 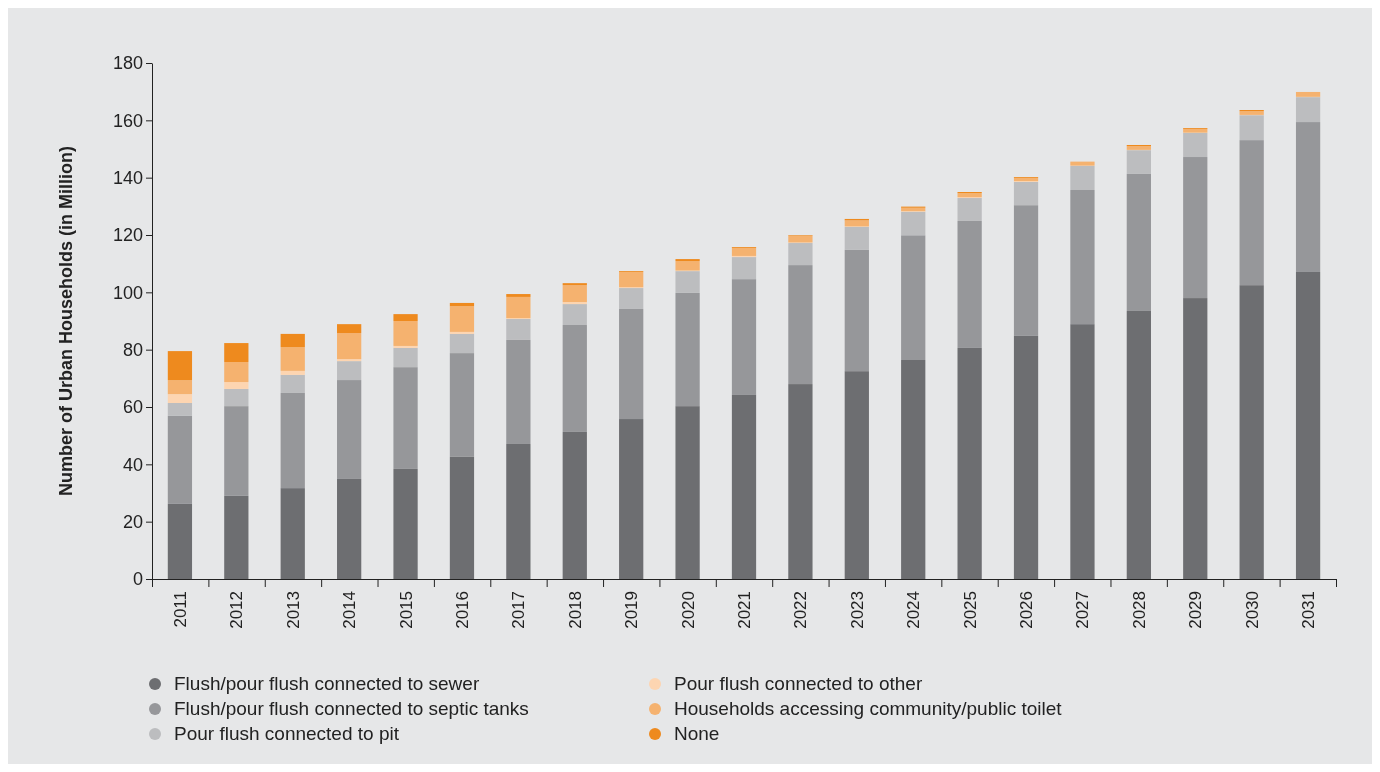 What do you see at coordinates (180, 609) in the screenshot?
I see `x-tick-label: 2011` at bounding box center [180, 609].